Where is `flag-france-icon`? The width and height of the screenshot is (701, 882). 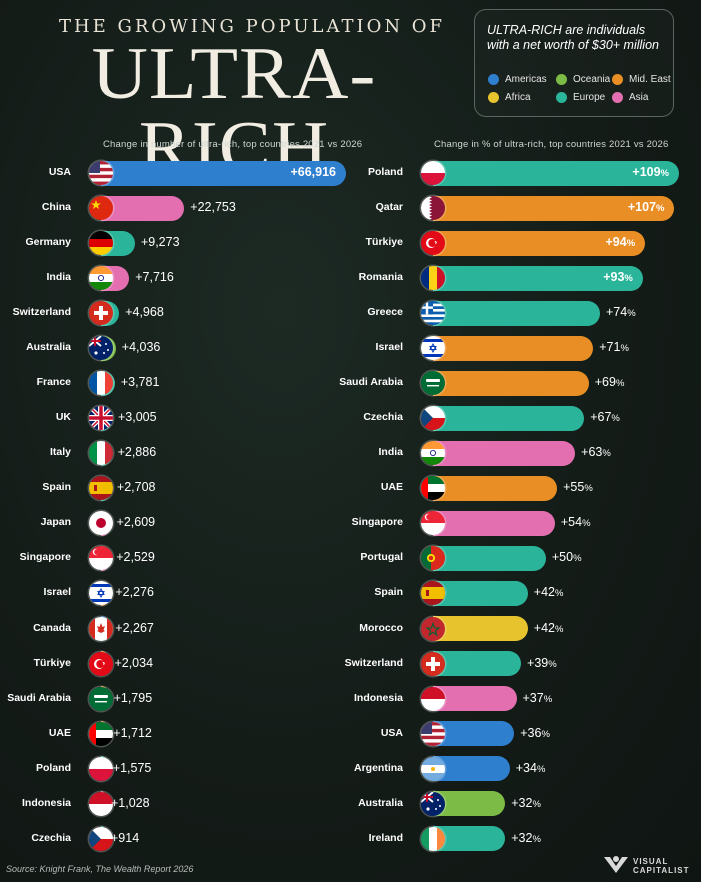 flag-france-icon is located at coordinates (101, 383).